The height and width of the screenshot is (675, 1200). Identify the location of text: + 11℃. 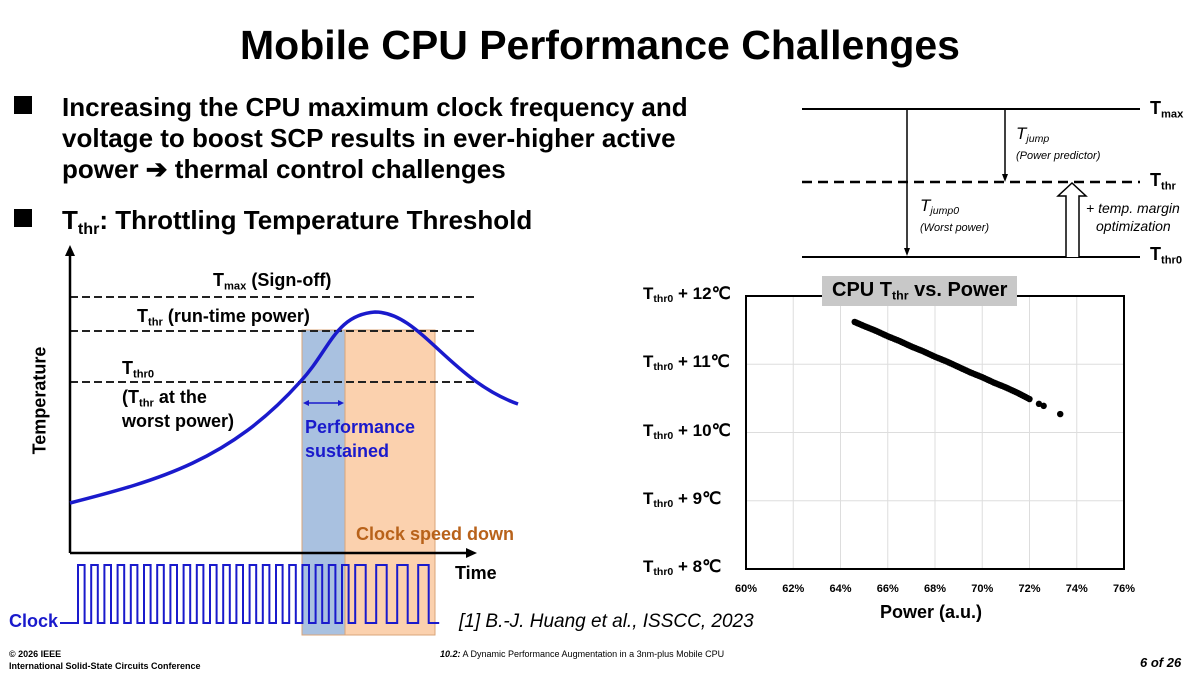
(701, 362).